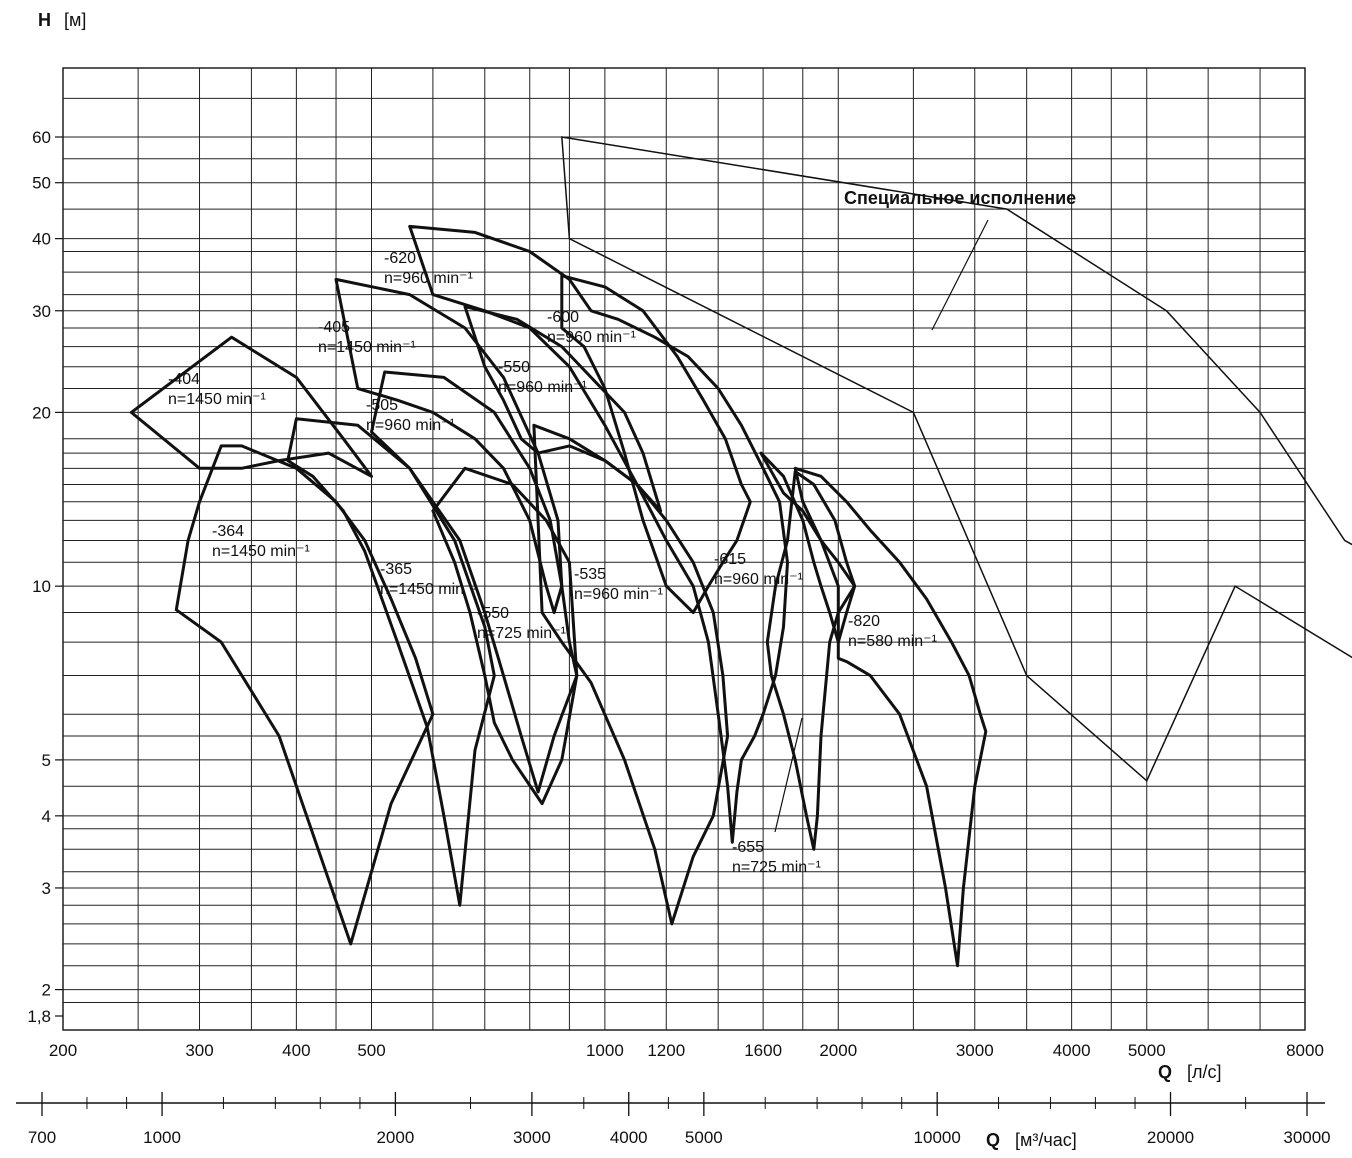 Image resolution: width=1352 pixels, height=1158 pixels. I want to click on special-label: Специальное исполнение, so click(960, 198).